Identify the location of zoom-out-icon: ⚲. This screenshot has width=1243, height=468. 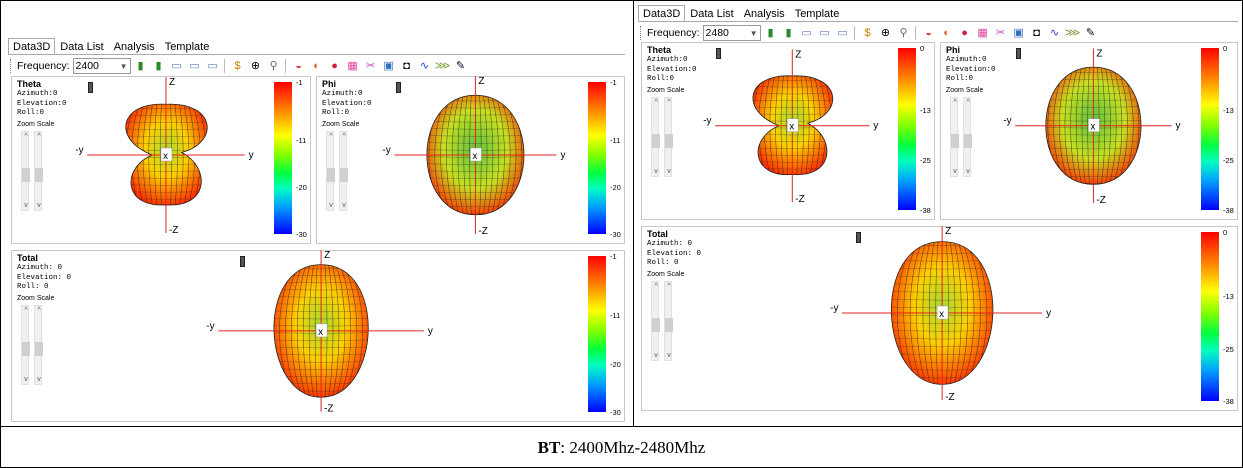
(903, 32).